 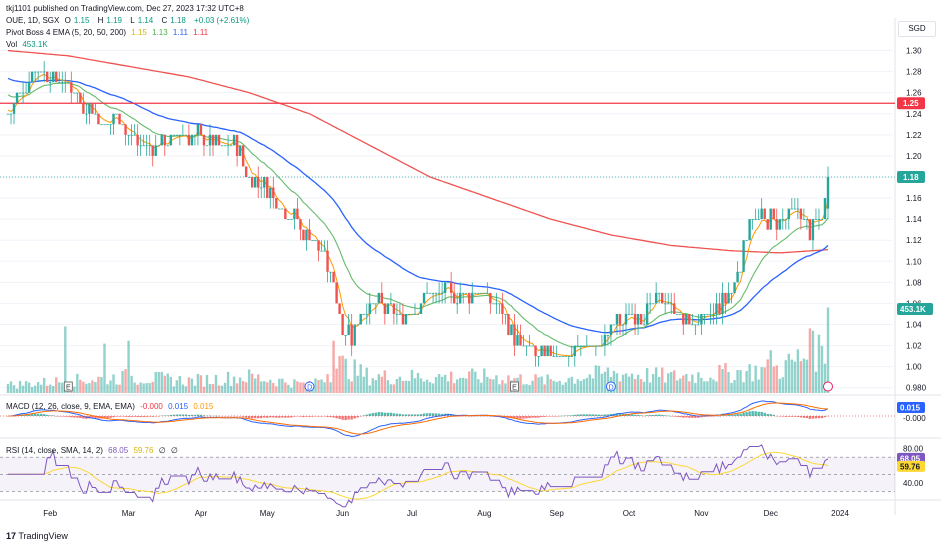 I want to click on rsi-label: RSI (14, close, SMA, 14, 2), so click(x=54, y=450).